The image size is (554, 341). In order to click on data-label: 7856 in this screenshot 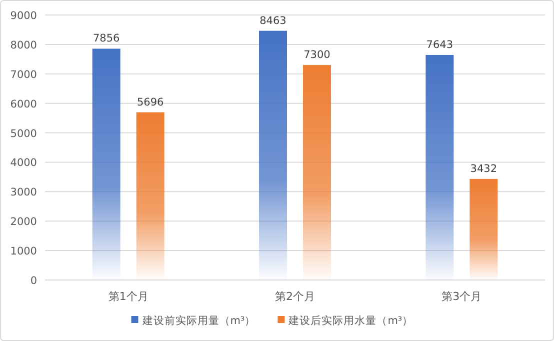, I will do `click(106, 38)`.